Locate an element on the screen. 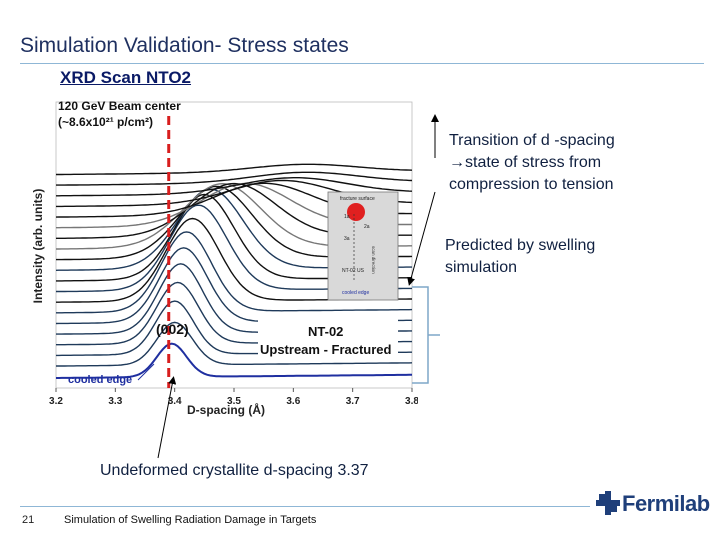 This screenshot has width=720, height=540. x-tick-label-6: 3.8 is located at coordinates (411, 401).